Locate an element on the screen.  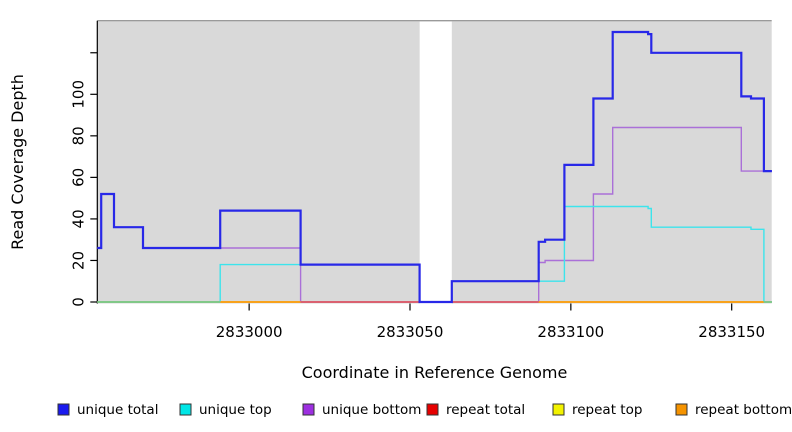
y-tick-label: 20 is located at coordinates (78, 260).